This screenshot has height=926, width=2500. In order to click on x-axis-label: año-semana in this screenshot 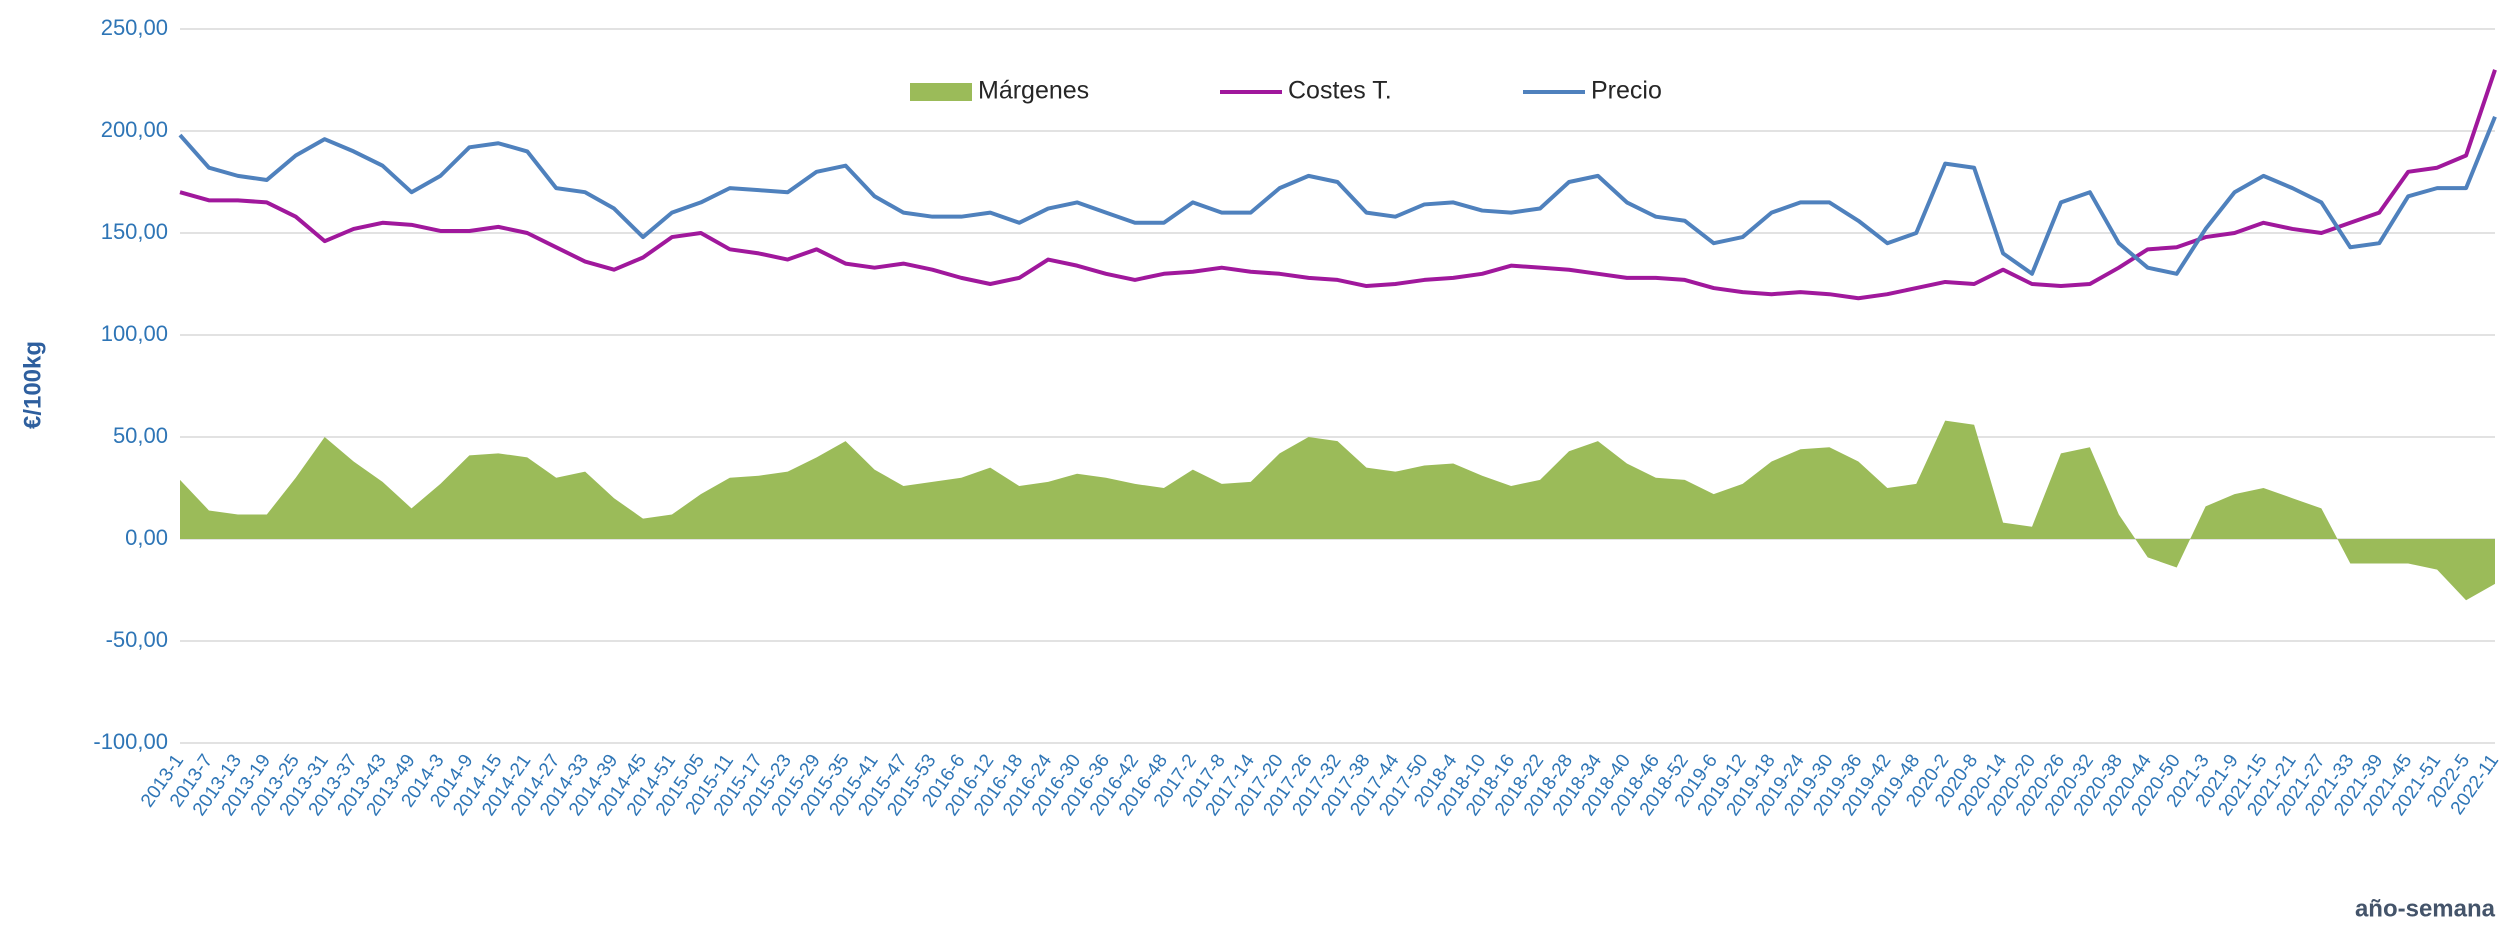, I will do `click(2425, 908)`.